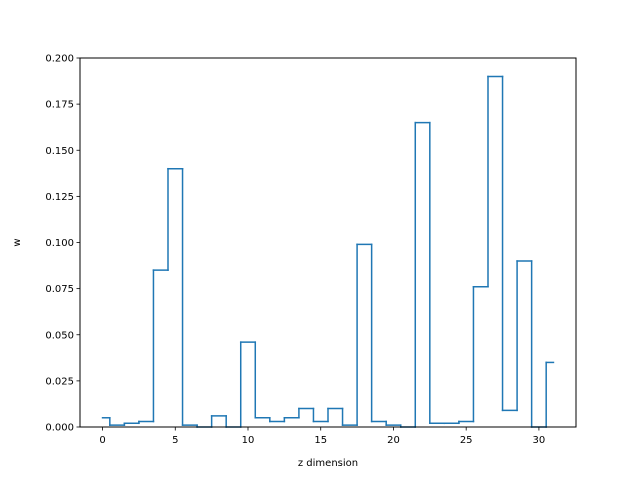  I want to click on x-tick-label: 30, so click(539, 440).